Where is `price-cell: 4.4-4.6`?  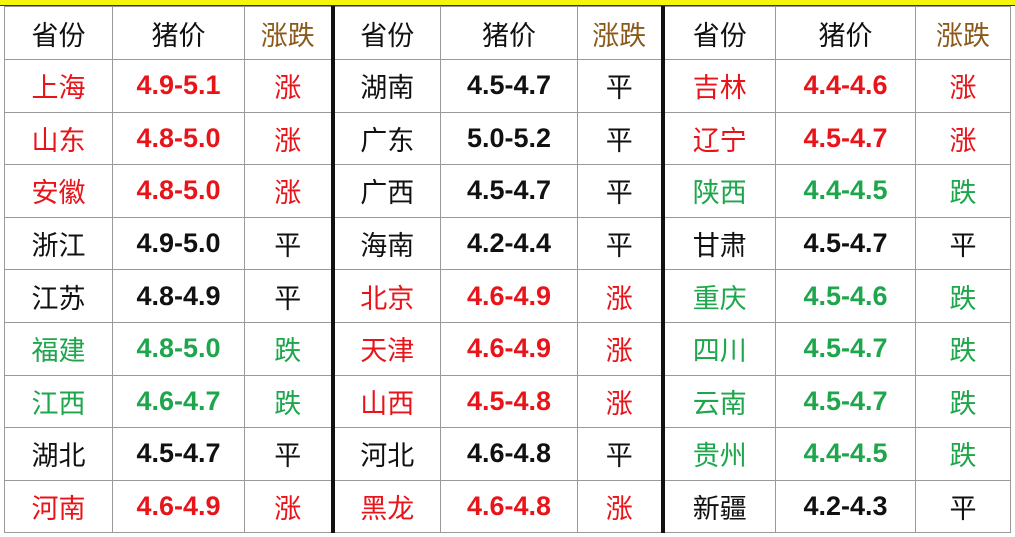 price-cell: 4.4-4.6 is located at coordinates (845, 86).